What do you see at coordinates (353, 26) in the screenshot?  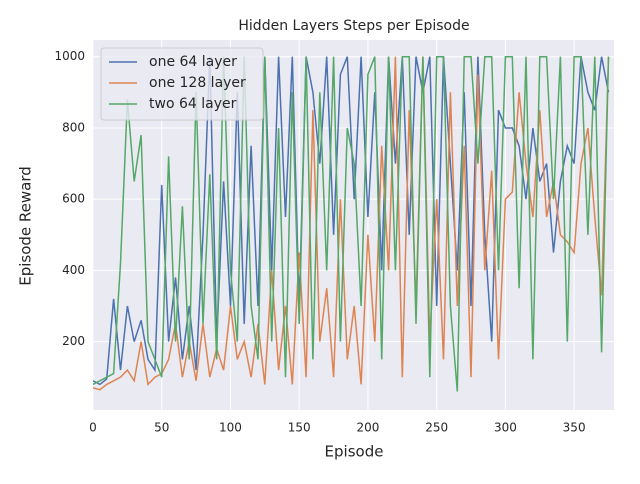 I see `chart-title: Hidden Layers Steps per Episode` at bounding box center [353, 26].